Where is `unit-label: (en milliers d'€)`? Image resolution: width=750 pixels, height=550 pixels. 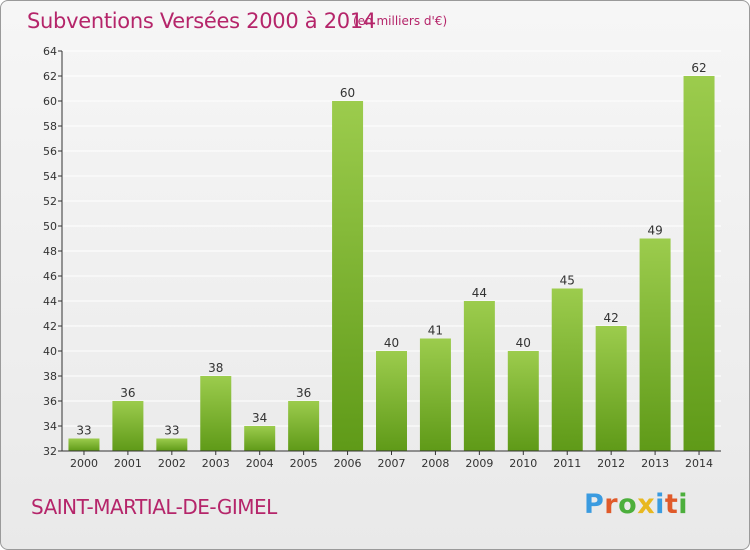
unit-label: (en milliers d'€) is located at coordinates (400, 21).